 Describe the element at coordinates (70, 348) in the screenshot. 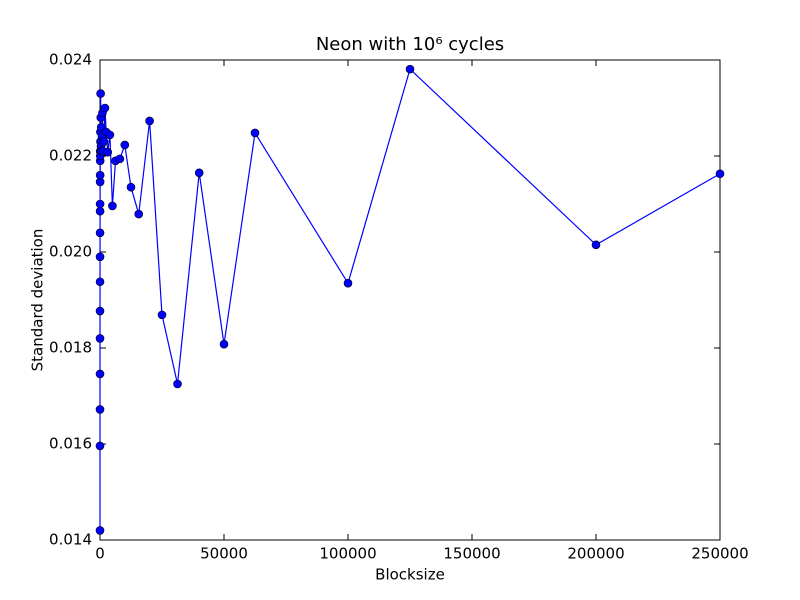

I see `y-tick-label: 0.018` at that location.